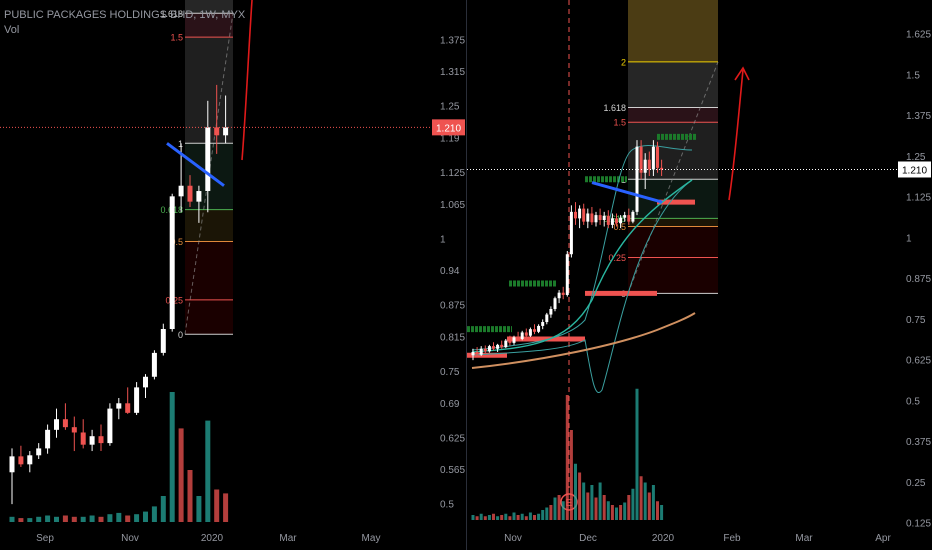 The height and width of the screenshot is (550, 932). Describe the element at coordinates (582, 266) in the screenshot. I see `middle-band` at that location.